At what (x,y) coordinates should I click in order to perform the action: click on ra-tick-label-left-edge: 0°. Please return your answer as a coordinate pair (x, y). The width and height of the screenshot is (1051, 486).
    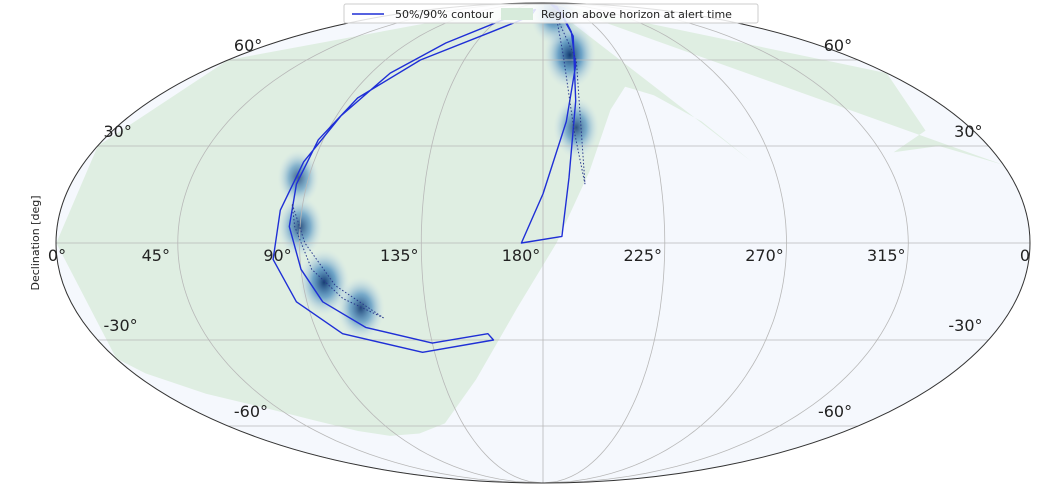
    Looking at the image, I should click on (57, 255).